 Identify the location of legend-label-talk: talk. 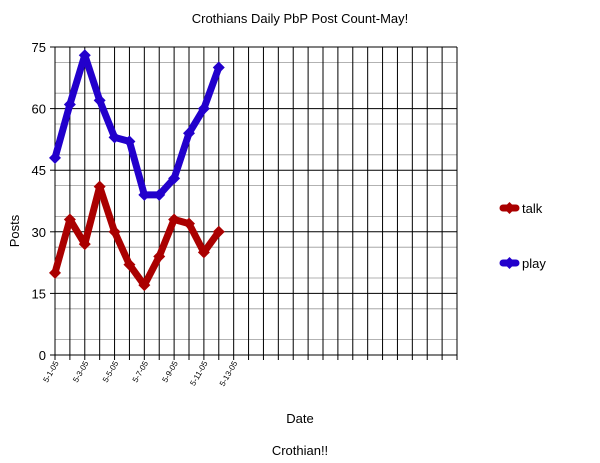
(532, 208).